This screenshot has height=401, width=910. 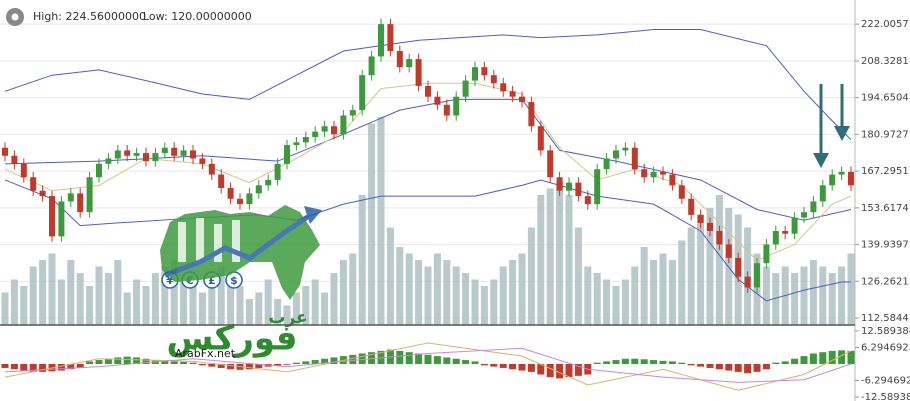 I want to click on annotation-arrow-head, so click(x=821, y=160).